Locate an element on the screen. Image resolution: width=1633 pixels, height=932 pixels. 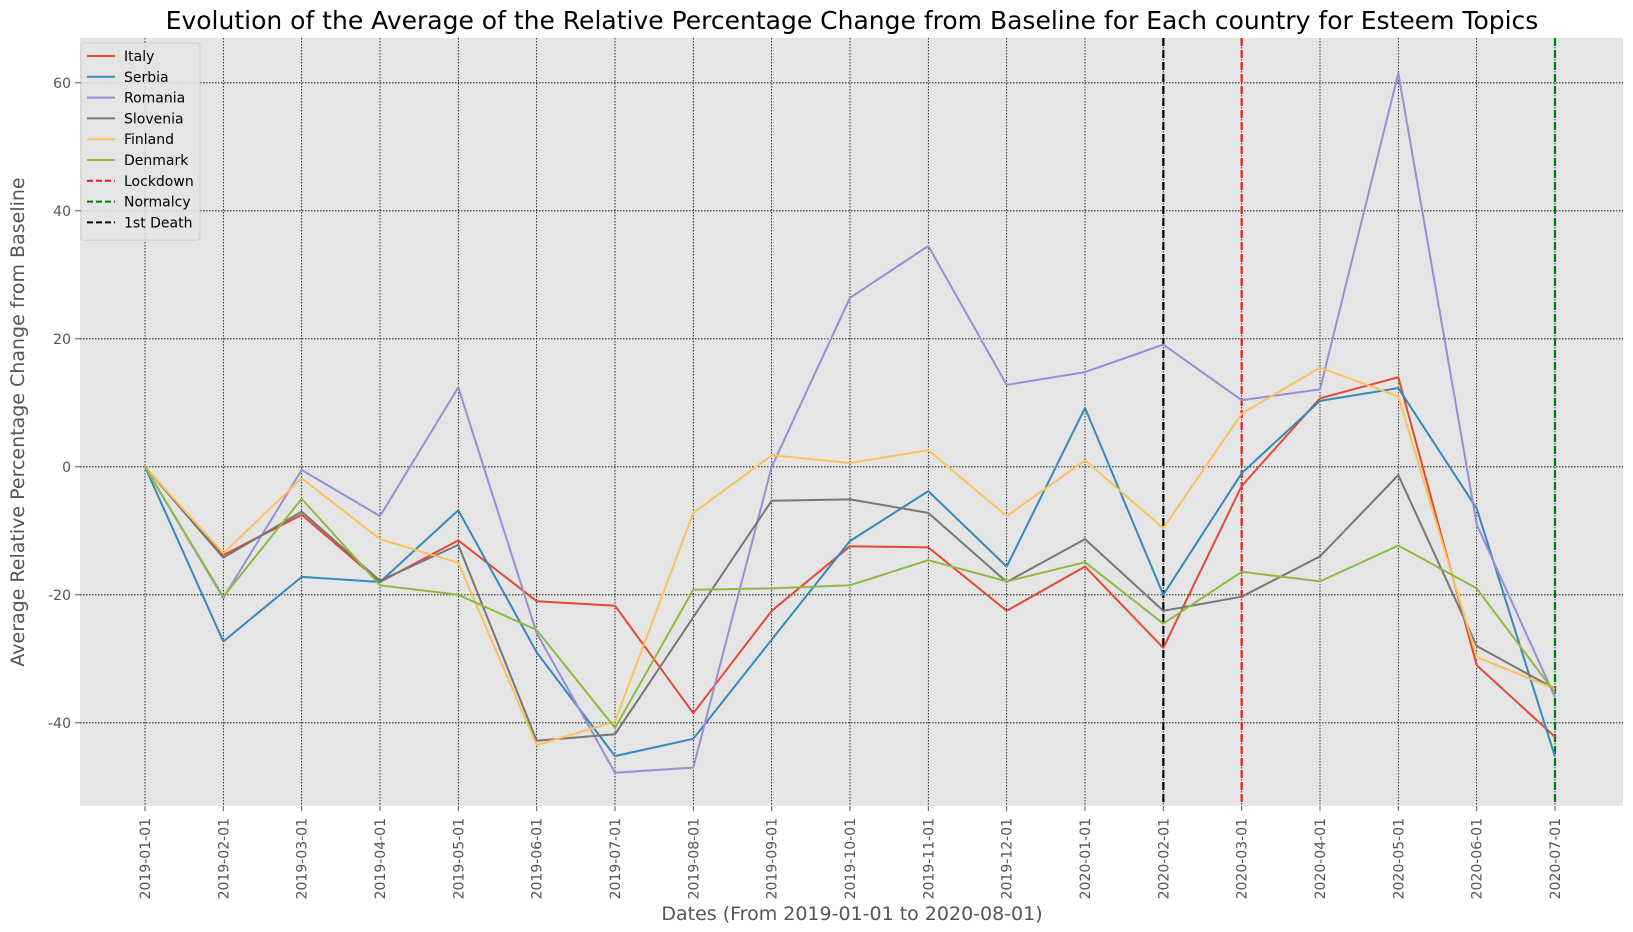
legend-label: Romania is located at coordinates (154, 99).